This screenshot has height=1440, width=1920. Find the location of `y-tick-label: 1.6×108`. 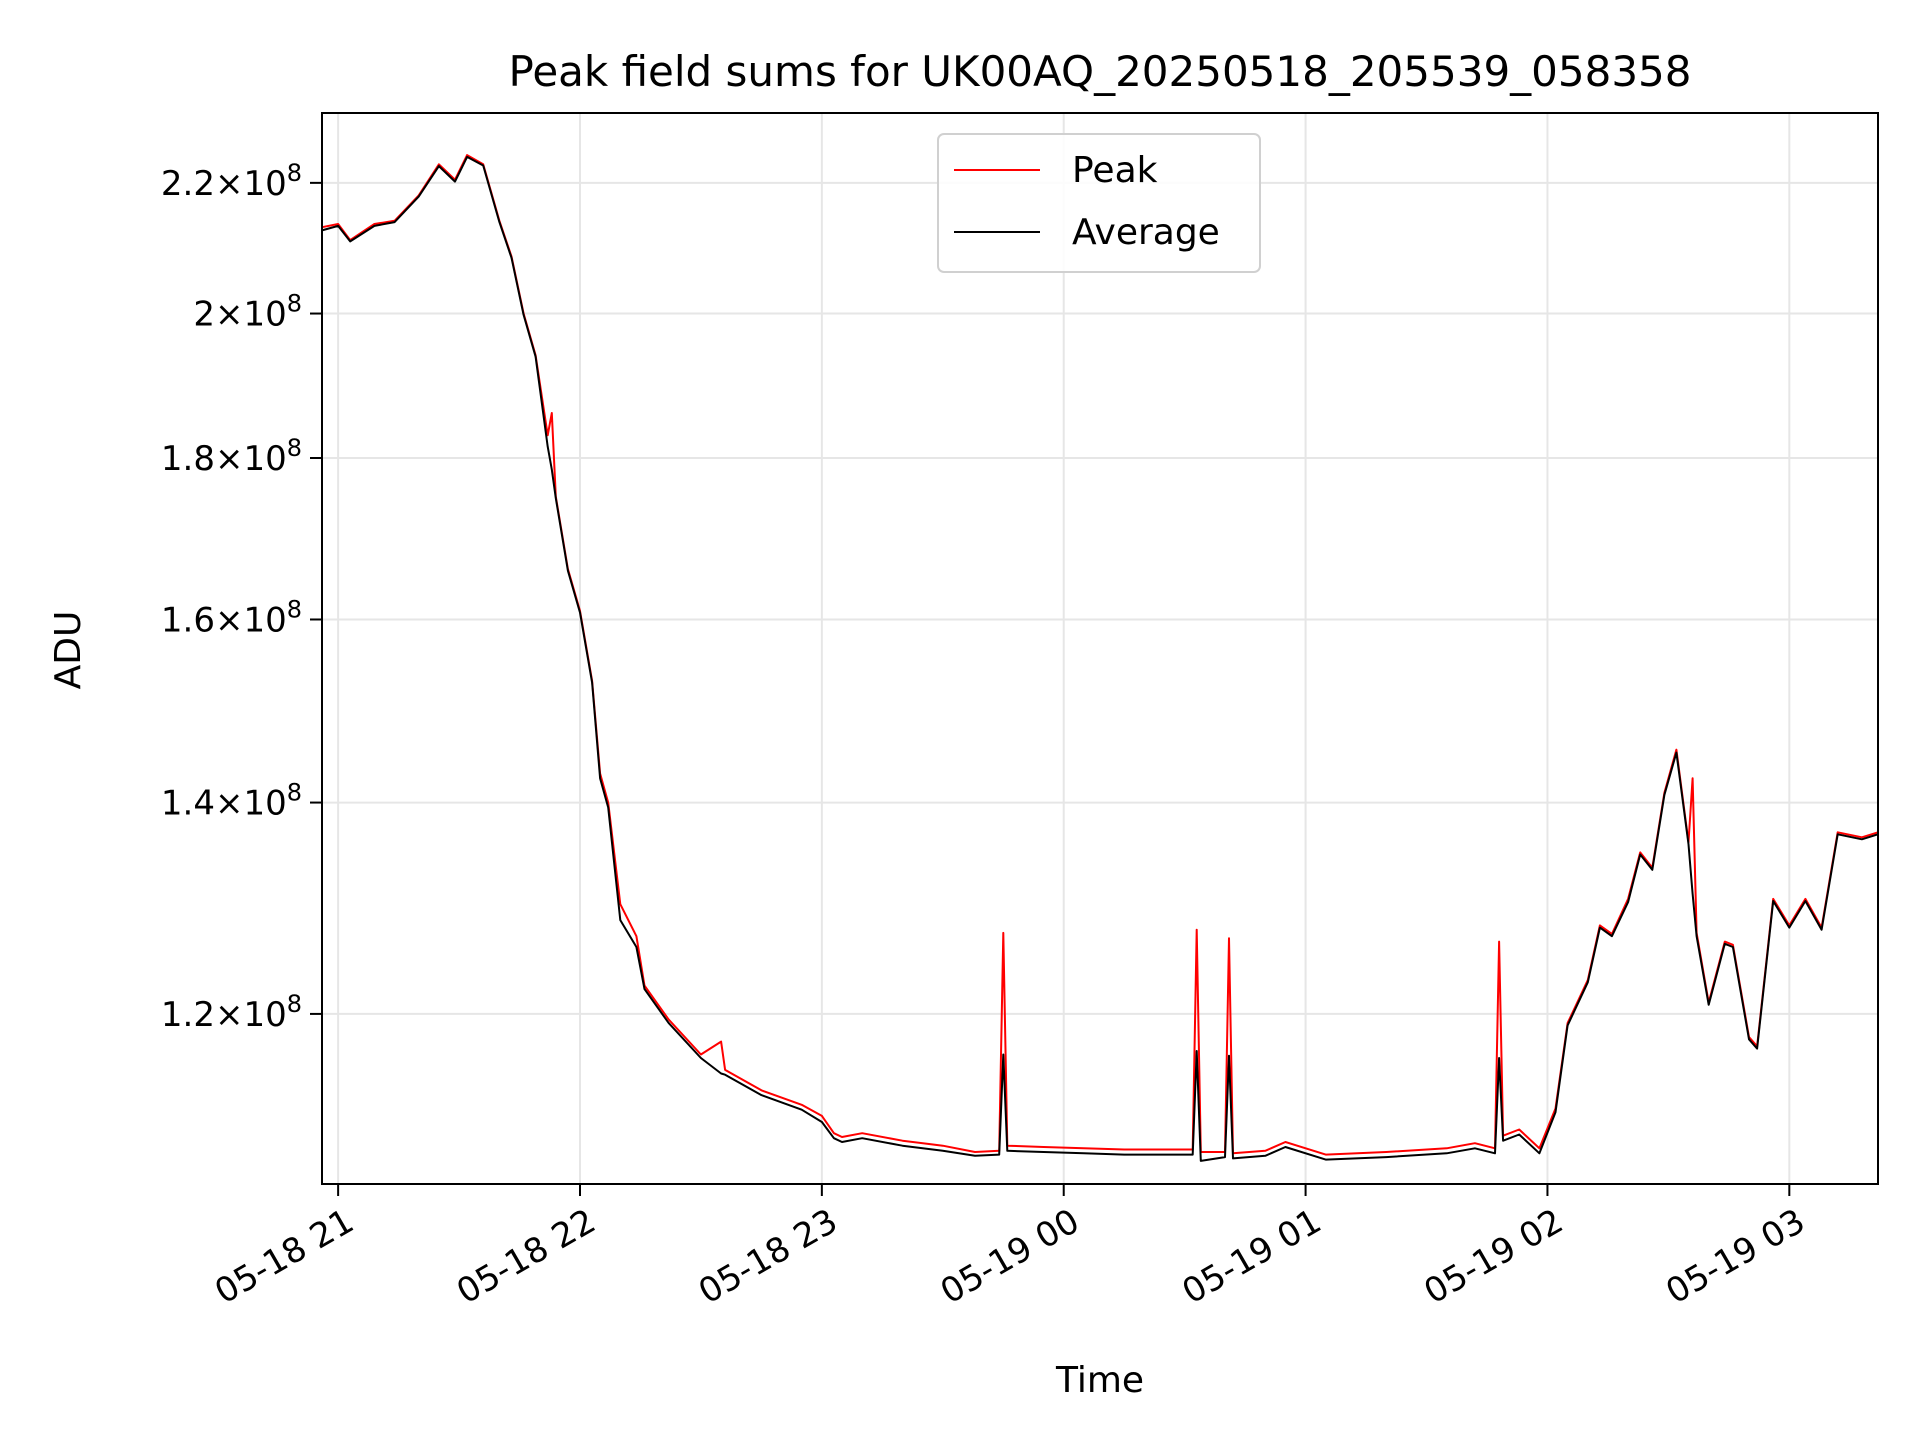

y-tick-label: 1.6×108 is located at coordinates (231, 617).